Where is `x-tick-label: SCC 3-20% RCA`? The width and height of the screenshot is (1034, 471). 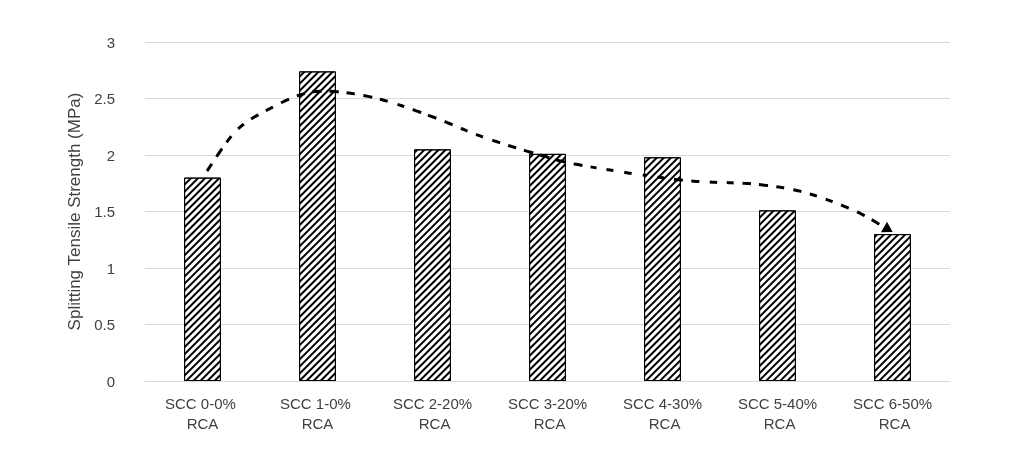
x-tick-label: SCC 3-20% RCA is located at coordinates (547, 413).